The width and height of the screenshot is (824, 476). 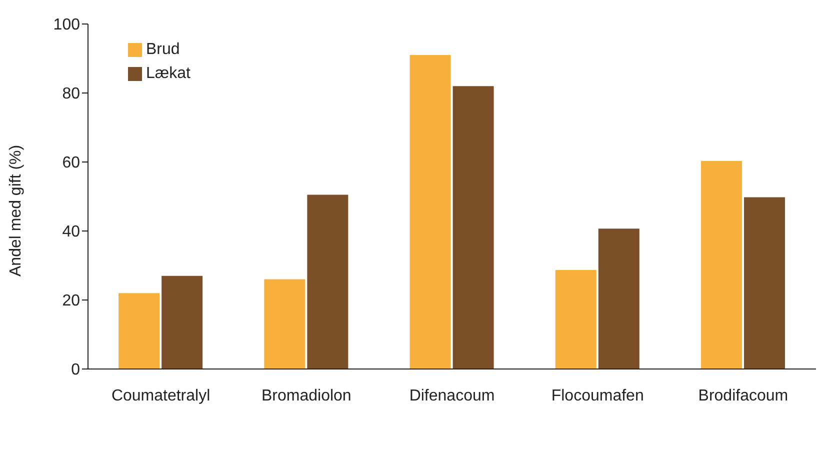 I want to click on legend-label: Lækat, so click(x=168, y=73).